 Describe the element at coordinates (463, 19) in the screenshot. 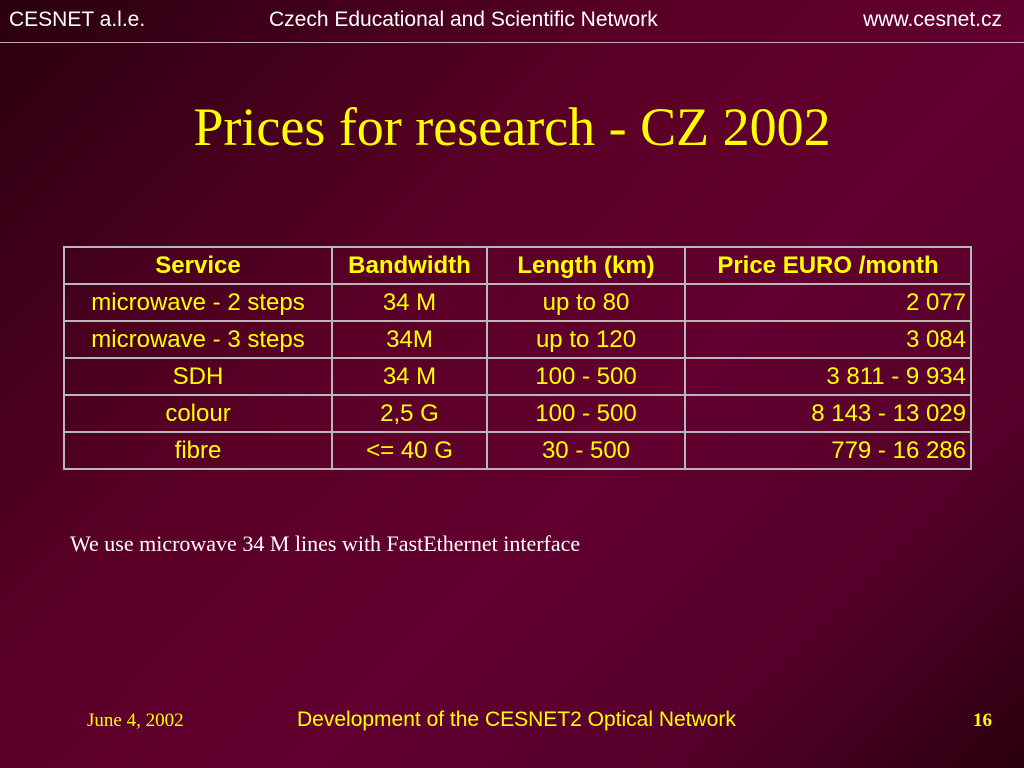

I see `header-network-name: Czech Educational and Scientific Network` at that location.